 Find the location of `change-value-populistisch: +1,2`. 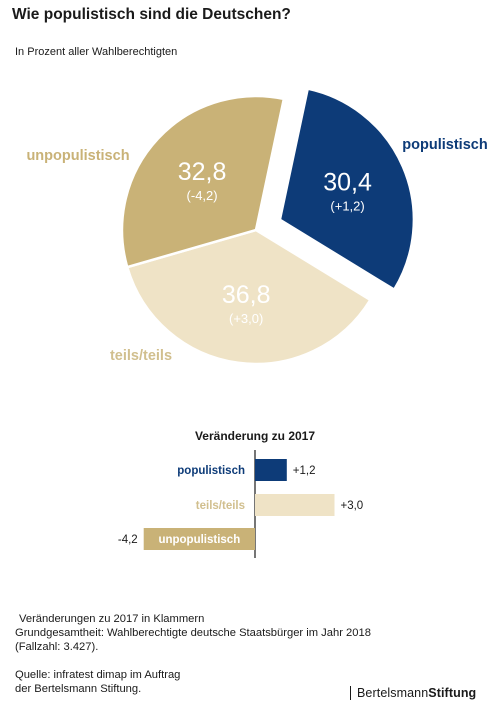

change-value-populistisch: +1,2 is located at coordinates (304, 471).